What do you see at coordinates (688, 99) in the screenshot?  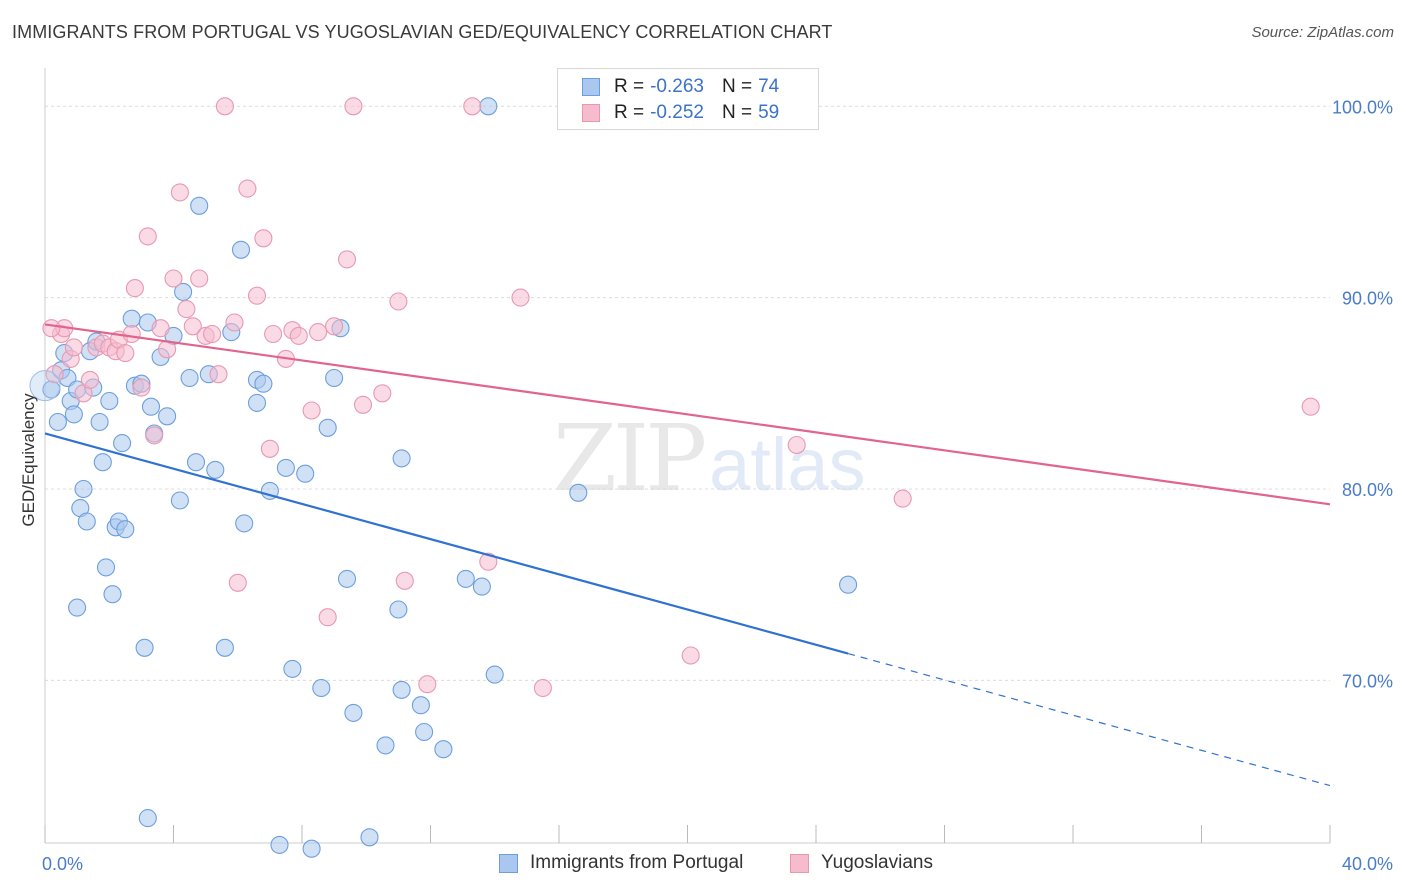 I see `stats-box: R = -0.263 N = 74 R = -0.252 N = 59` at bounding box center [688, 99].